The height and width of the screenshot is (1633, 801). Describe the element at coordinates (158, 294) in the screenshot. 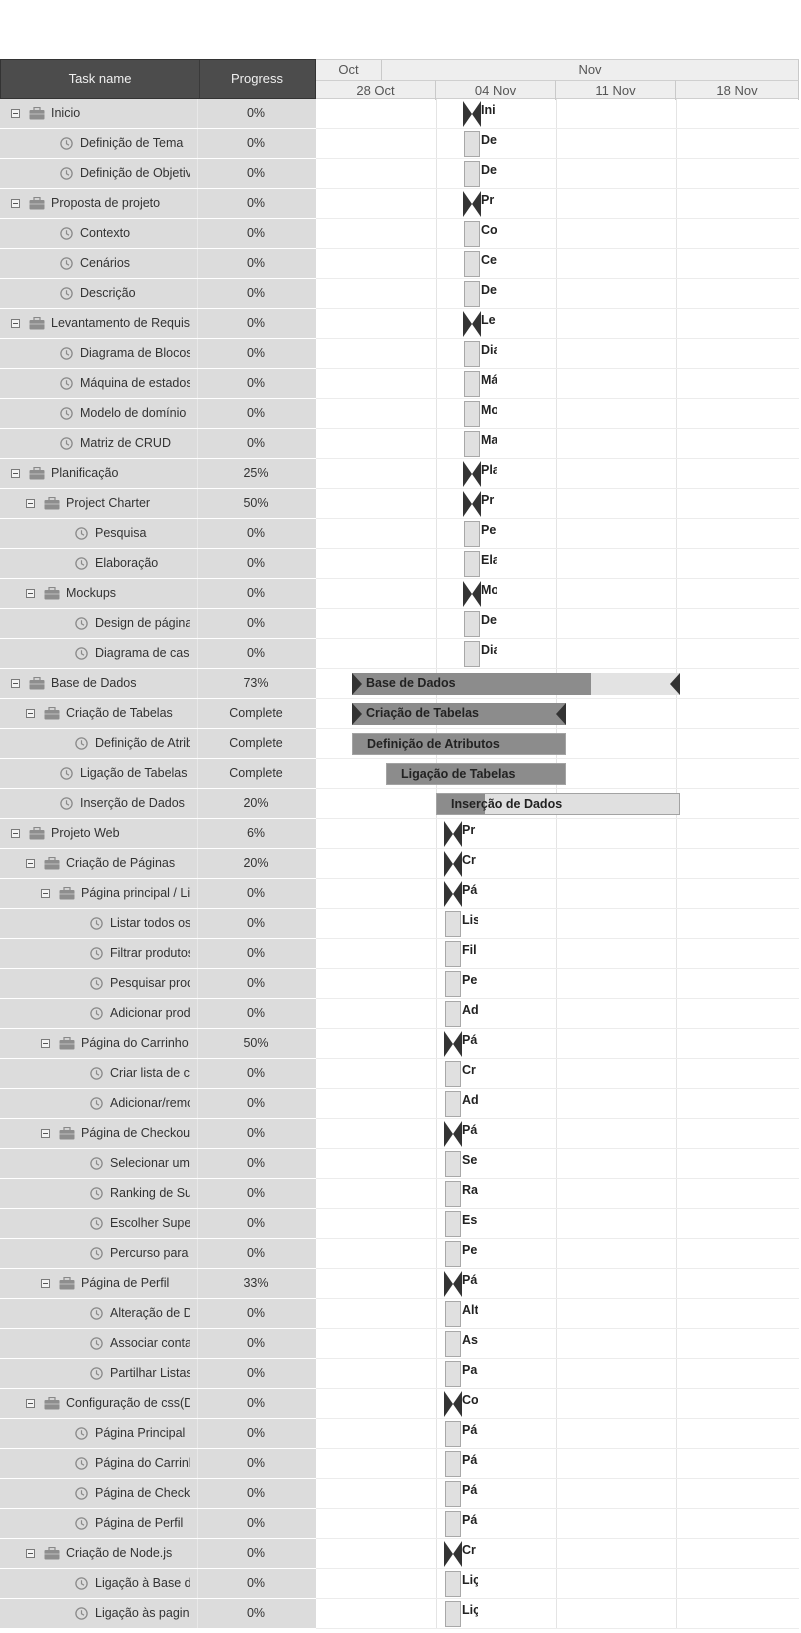

I see `task-row: Descrição 0%` at that location.